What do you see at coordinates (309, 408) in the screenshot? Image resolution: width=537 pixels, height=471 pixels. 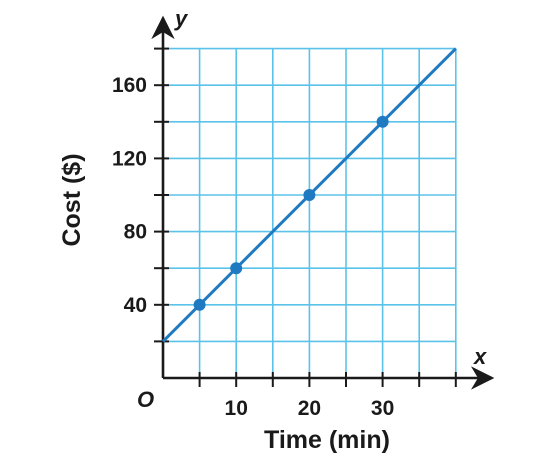 I see `x-tick-label: 20` at bounding box center [309, 408].